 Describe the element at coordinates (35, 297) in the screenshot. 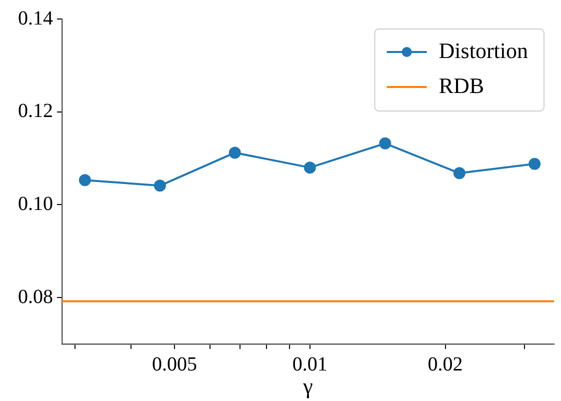

I see `y-tick-label: 0.08` at that location.